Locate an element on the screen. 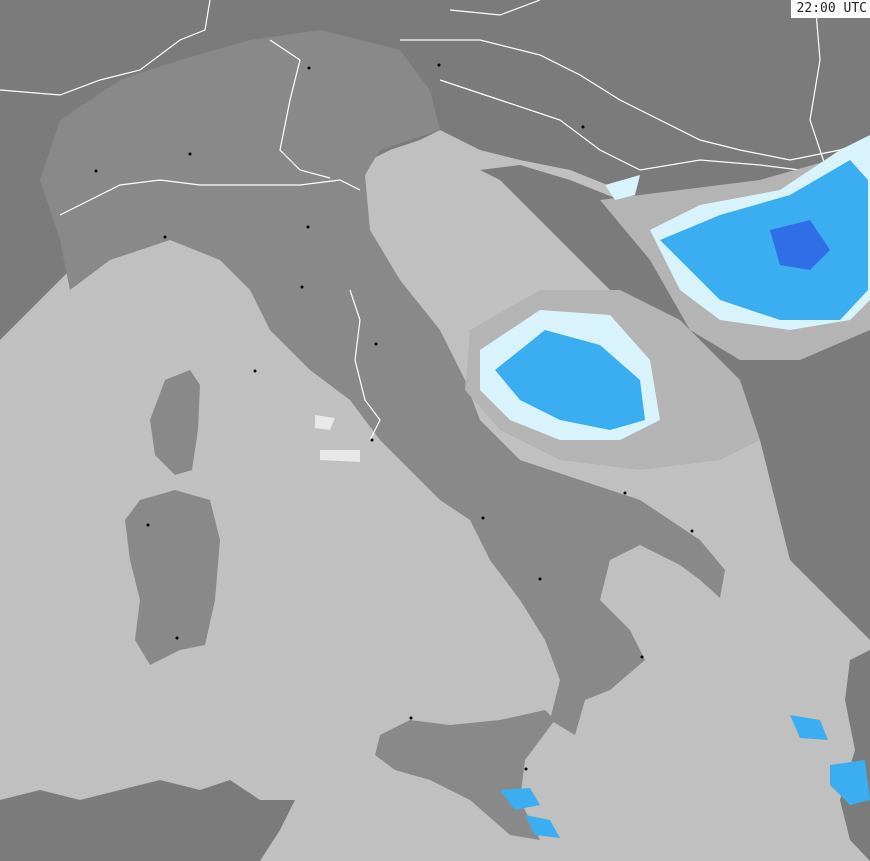 The image size is (870, 861). land-tunisia is located at coordinates (147, 820).